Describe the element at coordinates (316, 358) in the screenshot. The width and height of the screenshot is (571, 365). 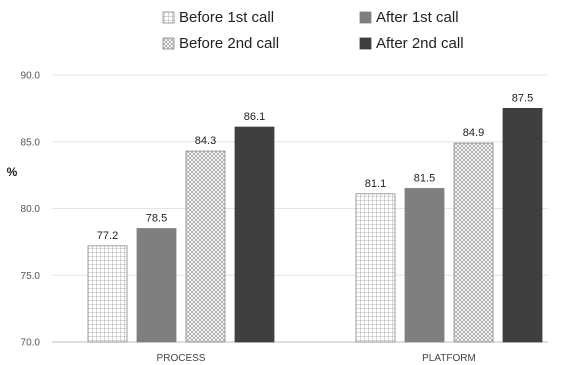
I see `x-axis: PROCESS PLATFORM` at that location.